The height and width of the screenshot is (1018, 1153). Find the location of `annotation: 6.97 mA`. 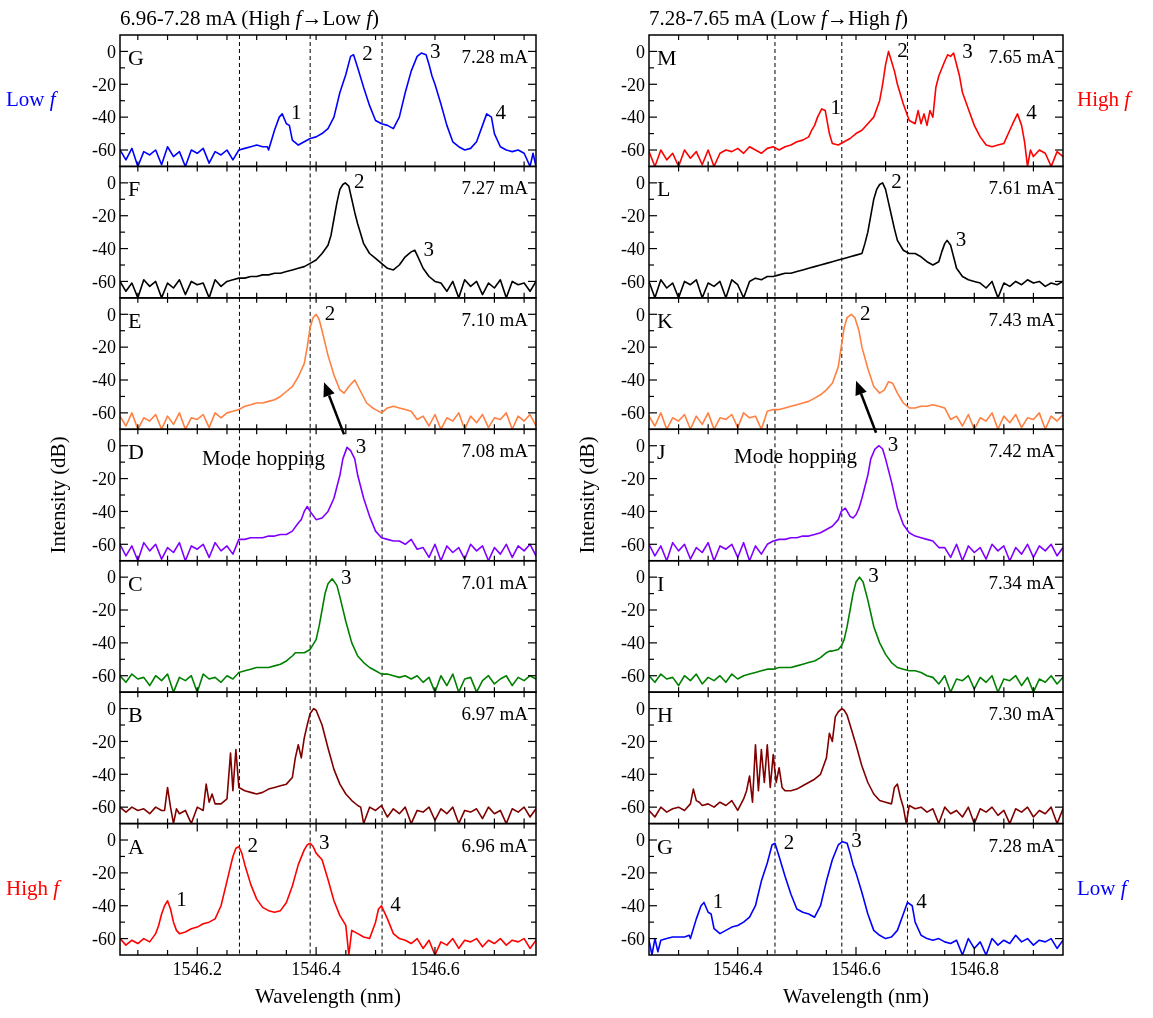

annotation: 6.97 mA is located at coordinates (495, 714).